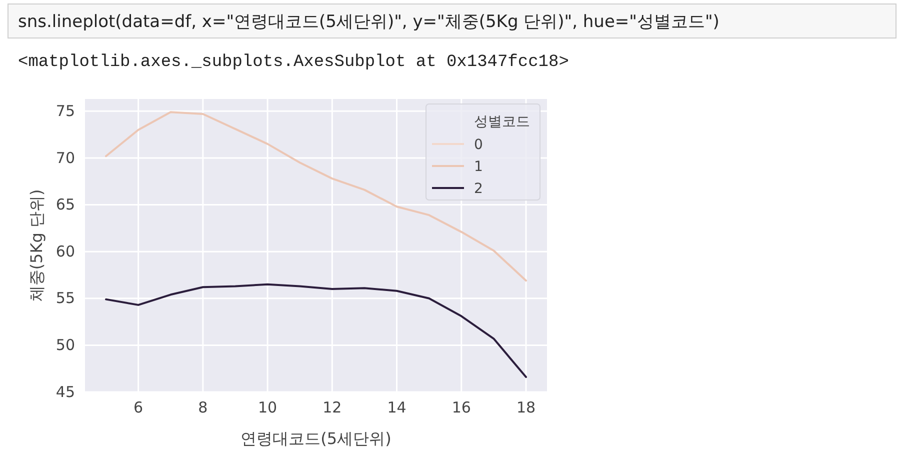  Describe the element at coordinates (293, 62) in the screenshot. I see `text: <matplotlib.axes._subplots.AxesSubplot at 0x1347fcc18>` at that location.